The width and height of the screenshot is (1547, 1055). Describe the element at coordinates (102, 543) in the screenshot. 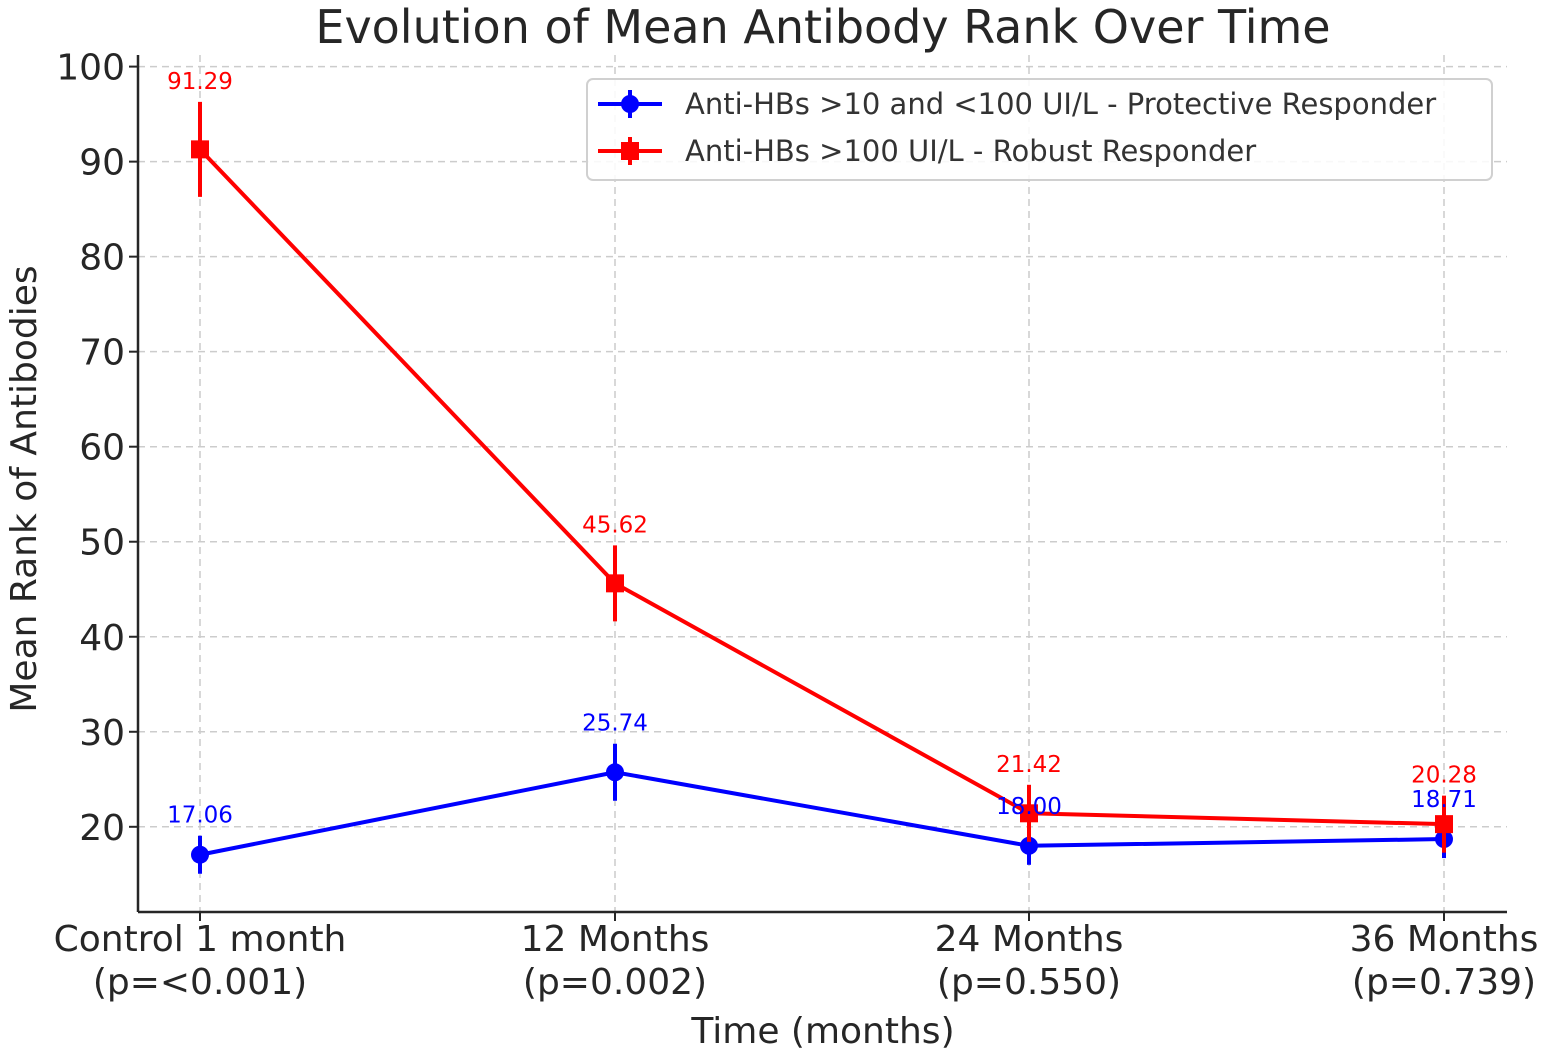

I see `y-tick-label: 50` at that location.